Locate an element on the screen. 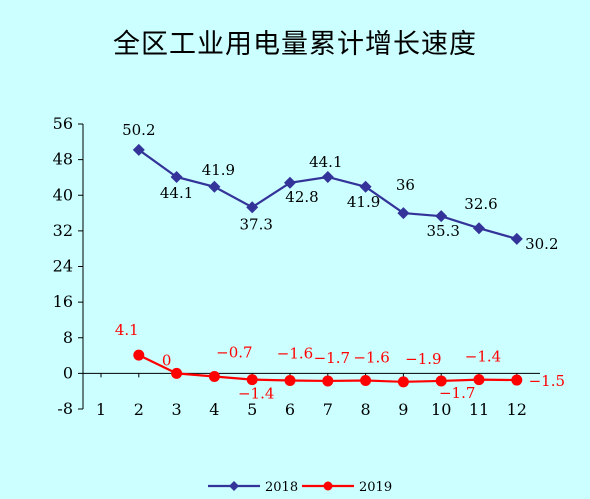 The image size is (590, 499). y-tick-label: 0 is located at coordinates (68, 372).